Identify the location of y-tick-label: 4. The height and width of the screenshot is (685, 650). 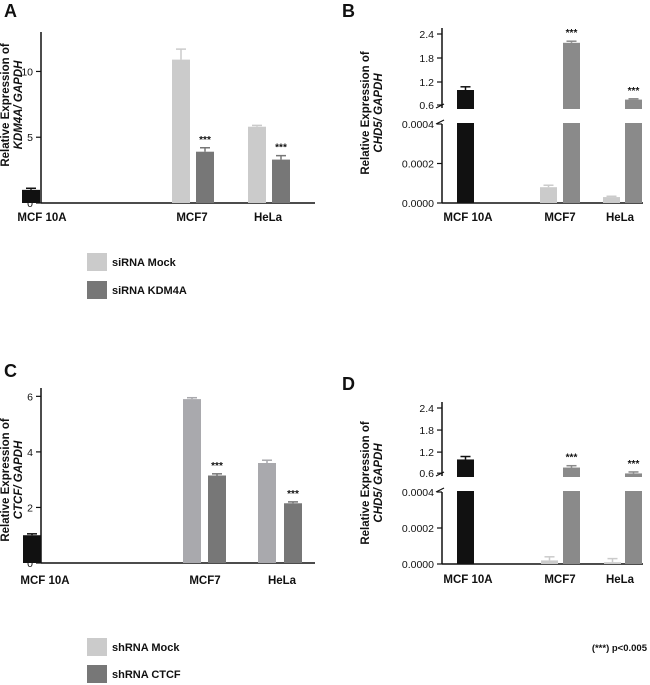
(30, 453).